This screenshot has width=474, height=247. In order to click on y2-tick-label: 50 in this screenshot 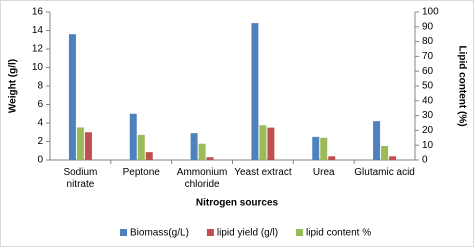, I will do `click(428, 86)`.